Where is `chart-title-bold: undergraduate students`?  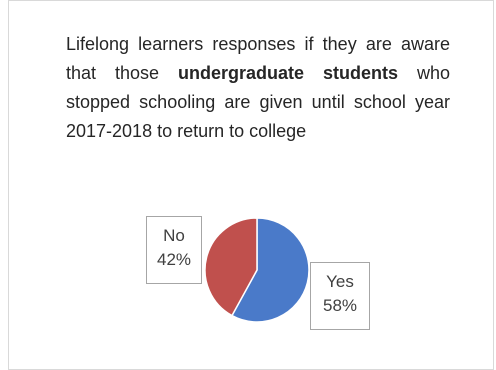
chart-title-bold: undergraduate students is located at coordinates (288, 73).